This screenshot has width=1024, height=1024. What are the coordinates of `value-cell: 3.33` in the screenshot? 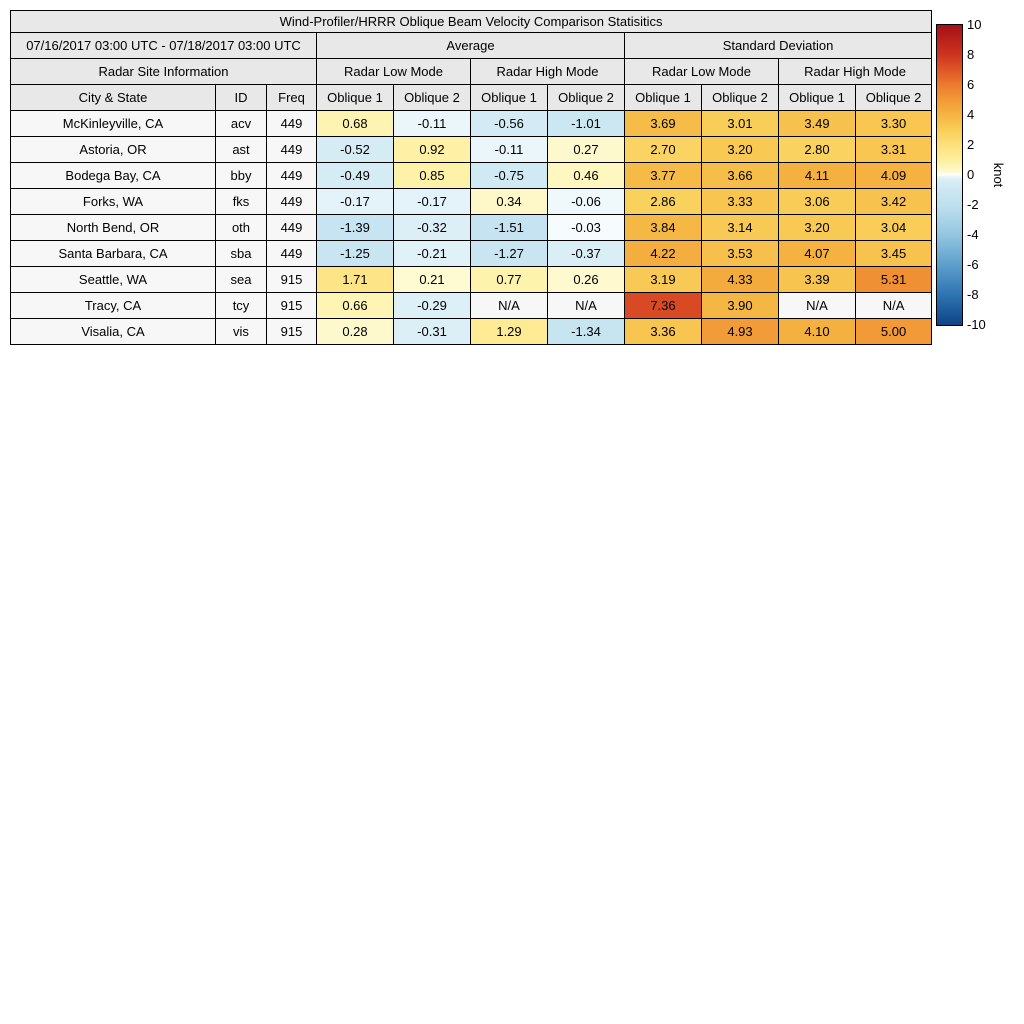 It's located at (740, 201).